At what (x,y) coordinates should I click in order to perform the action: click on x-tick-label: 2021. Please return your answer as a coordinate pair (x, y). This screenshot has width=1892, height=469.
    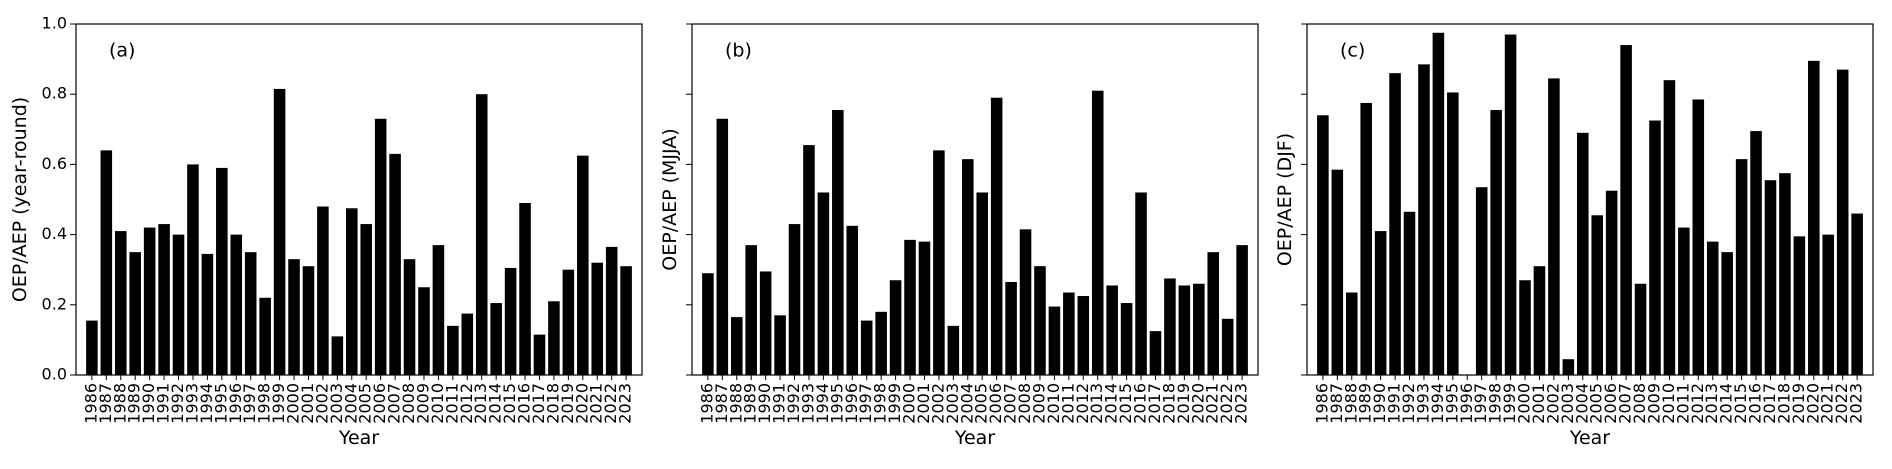
    Looking at the image, I should click on (596, 403).